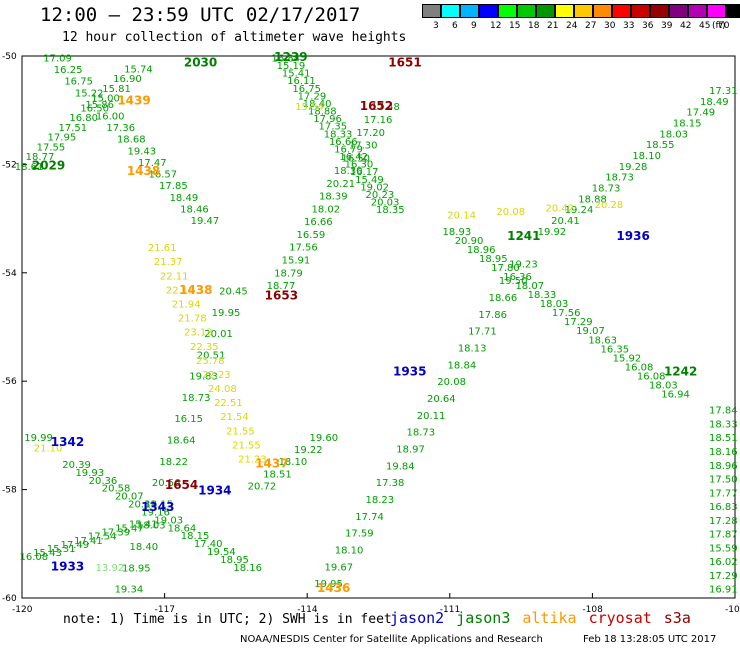  I want to click on pass-time-label: 1239, so click(290, 57).